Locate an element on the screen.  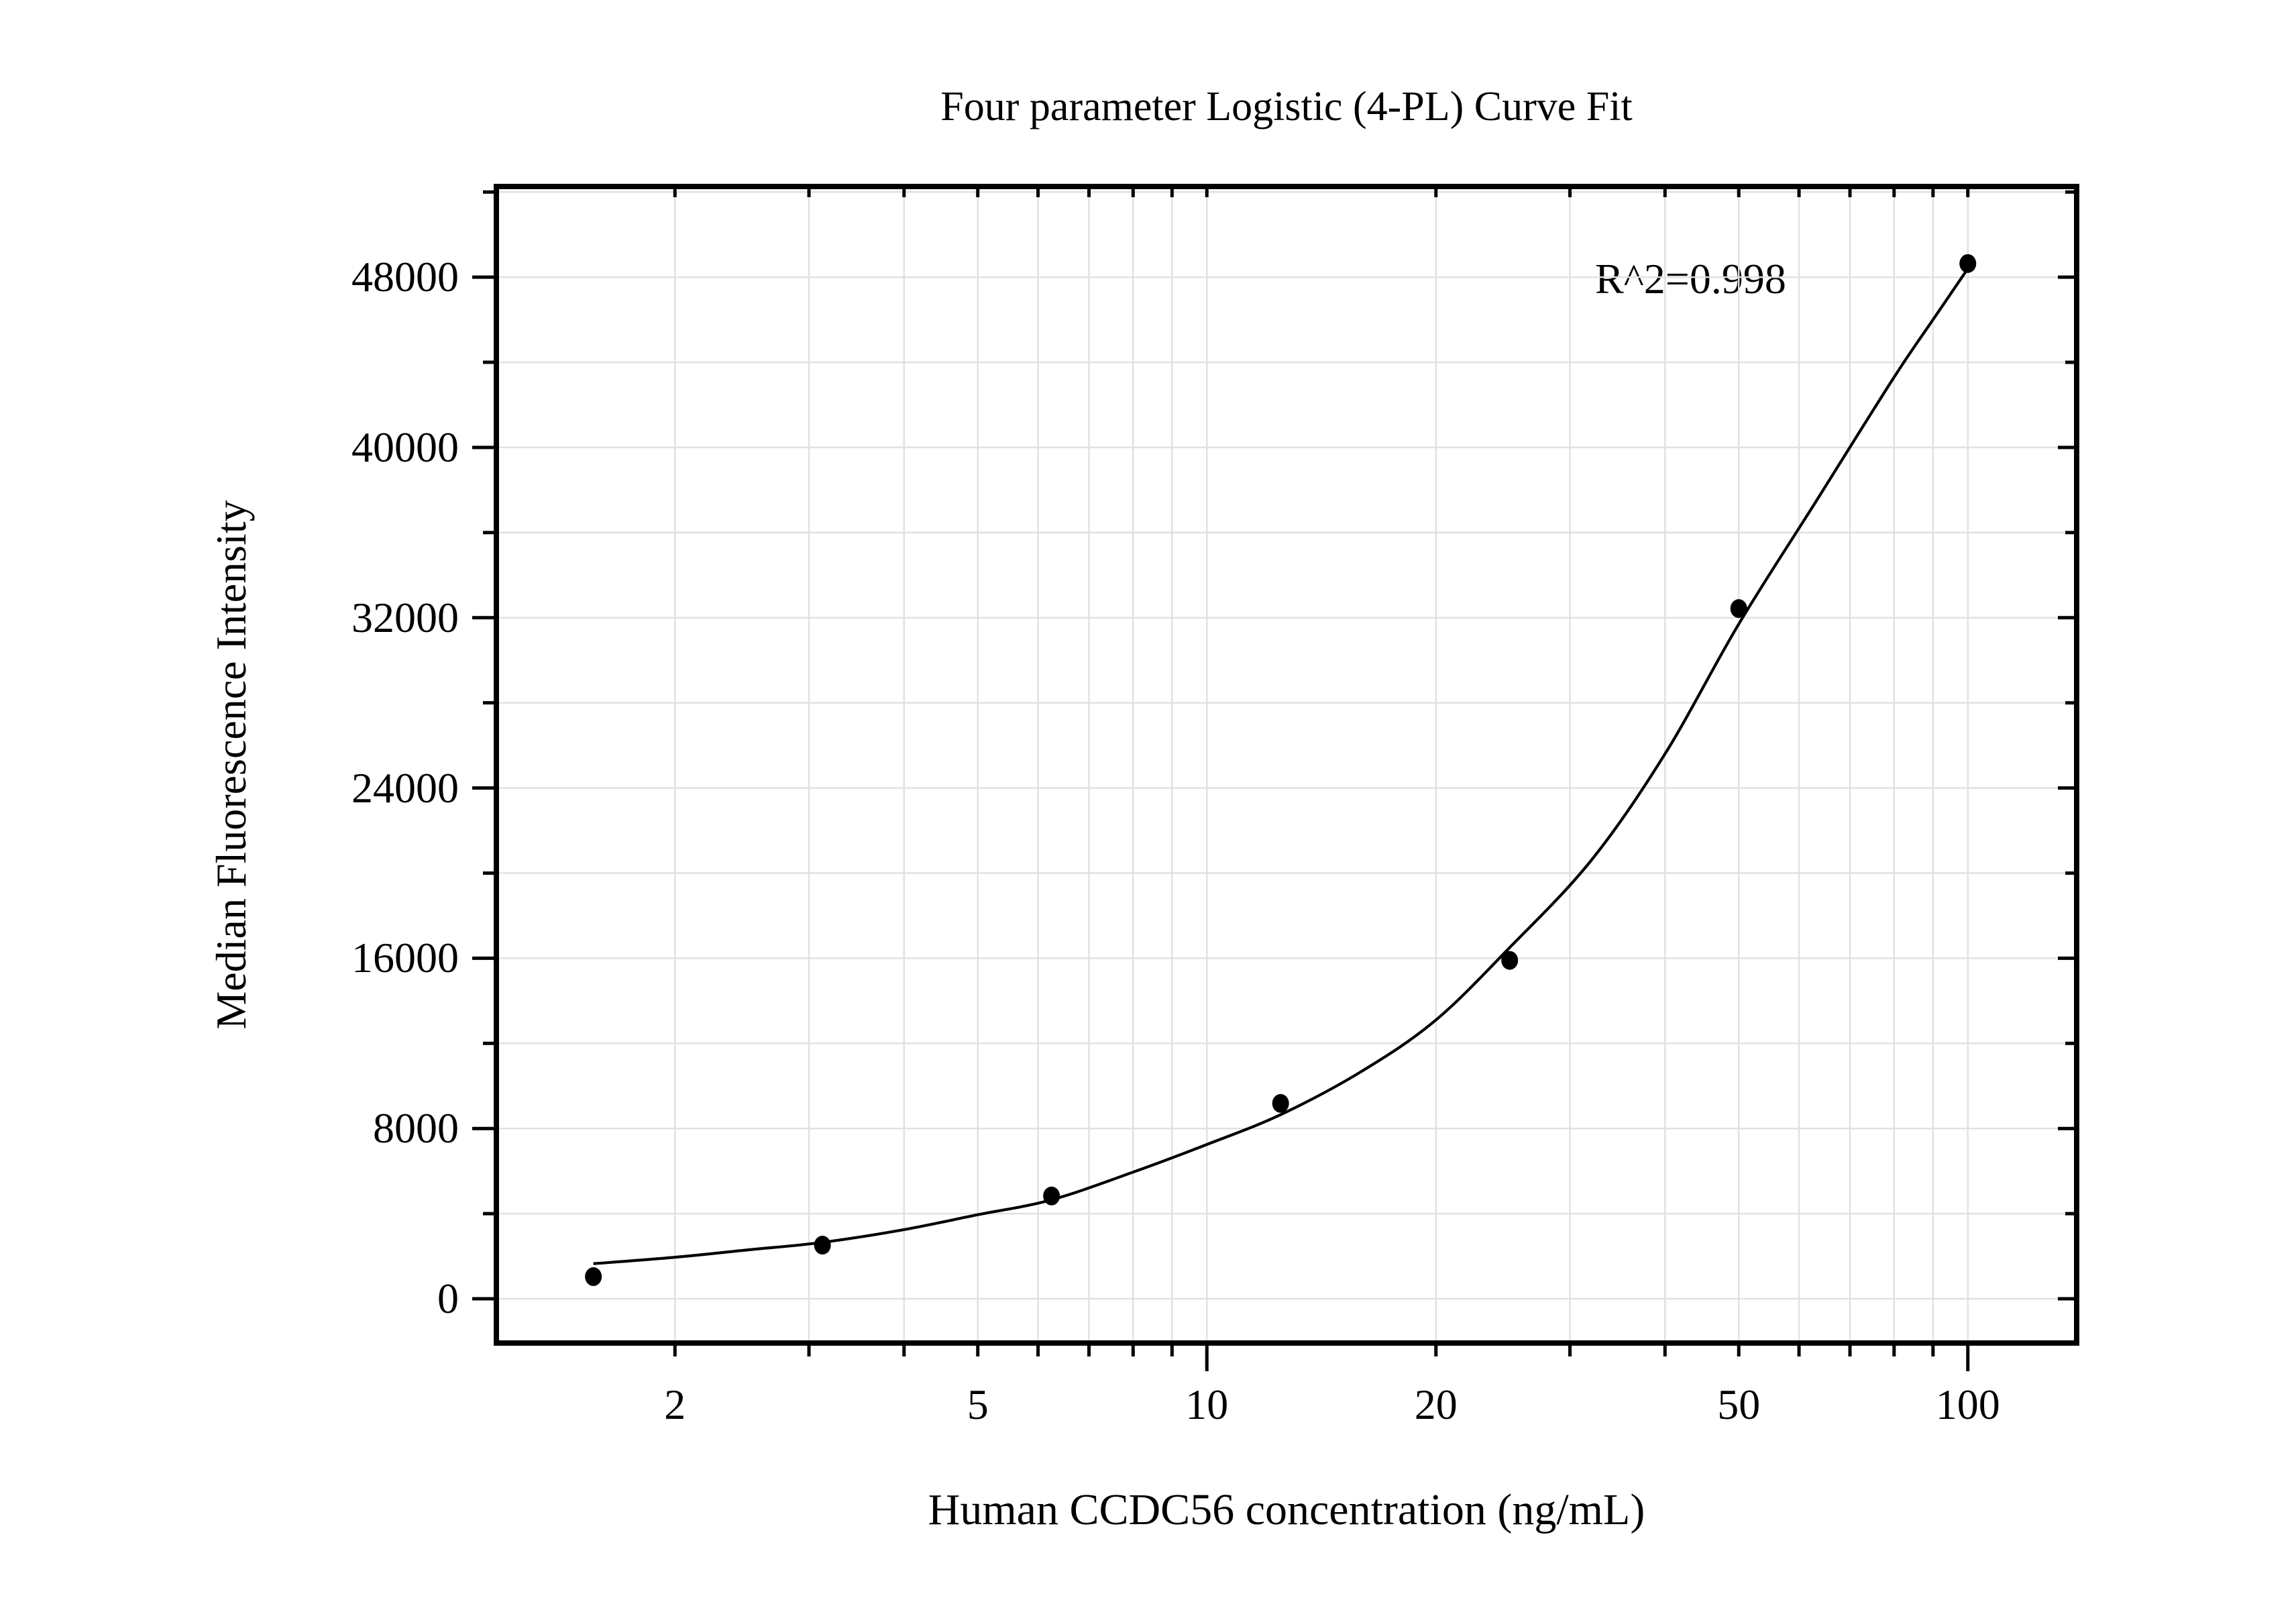
y-tick-label: 0 is located at coordinates (448, 1298).